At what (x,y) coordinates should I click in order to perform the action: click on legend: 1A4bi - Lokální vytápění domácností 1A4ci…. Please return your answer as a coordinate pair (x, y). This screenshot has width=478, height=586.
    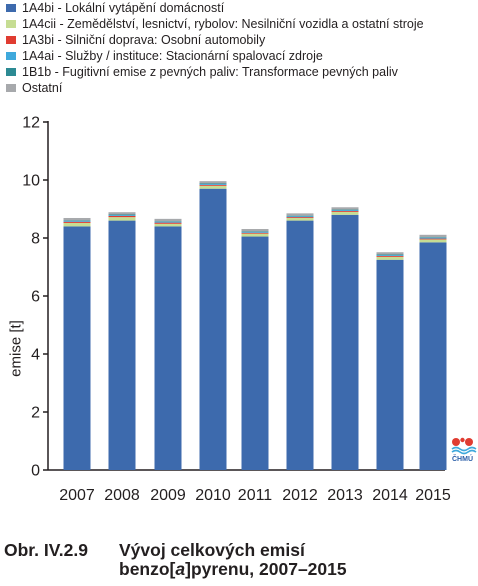
    Looking at the image, I should click on (215, 48).